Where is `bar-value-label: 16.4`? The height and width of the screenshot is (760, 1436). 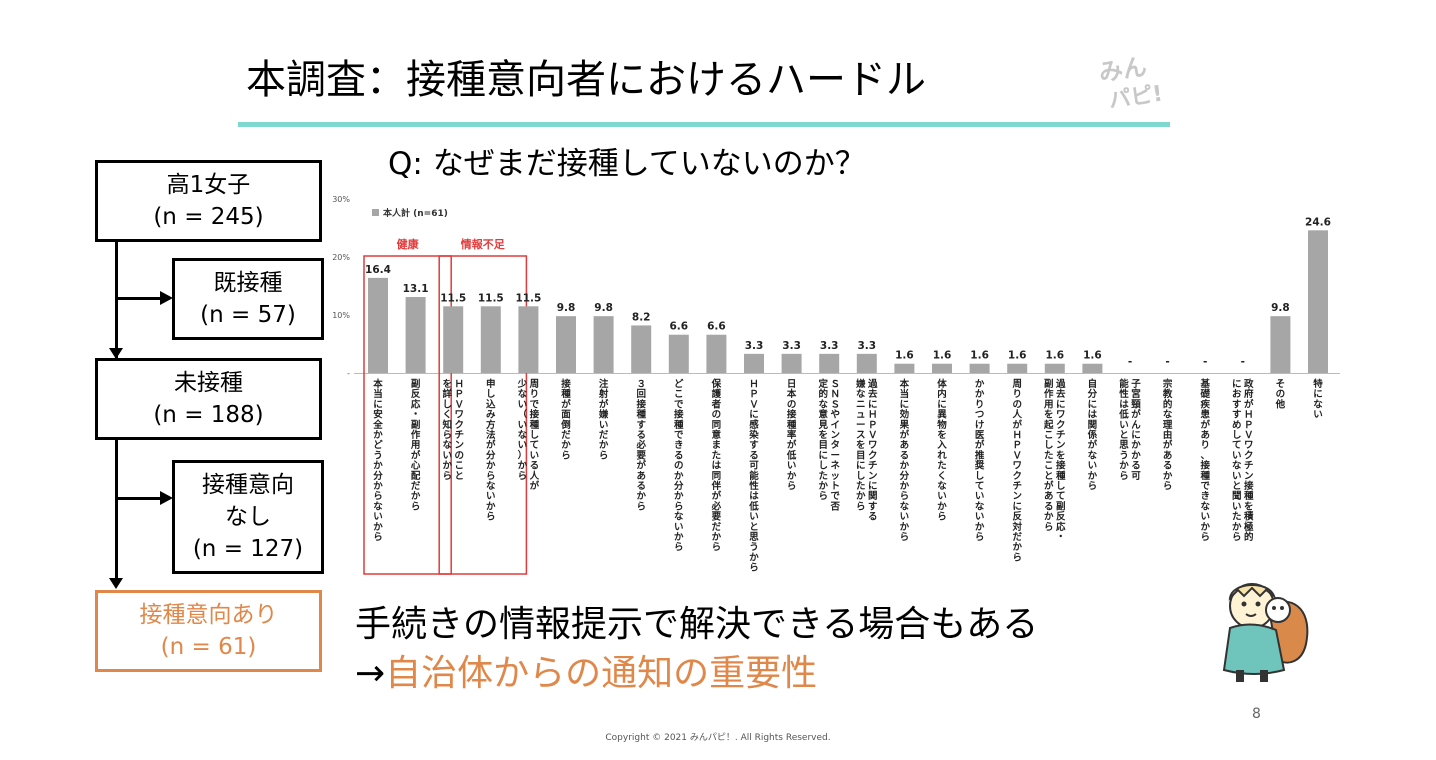 bar-value-label: 16.4 is located at coordinates (378, 270).